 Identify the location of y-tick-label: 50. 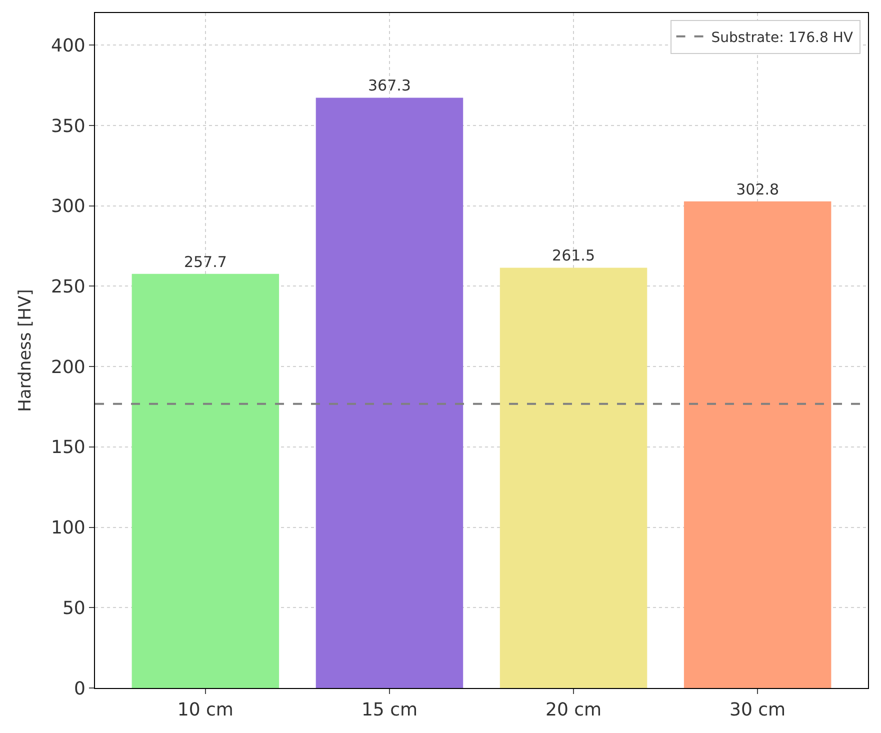
(74, 608).